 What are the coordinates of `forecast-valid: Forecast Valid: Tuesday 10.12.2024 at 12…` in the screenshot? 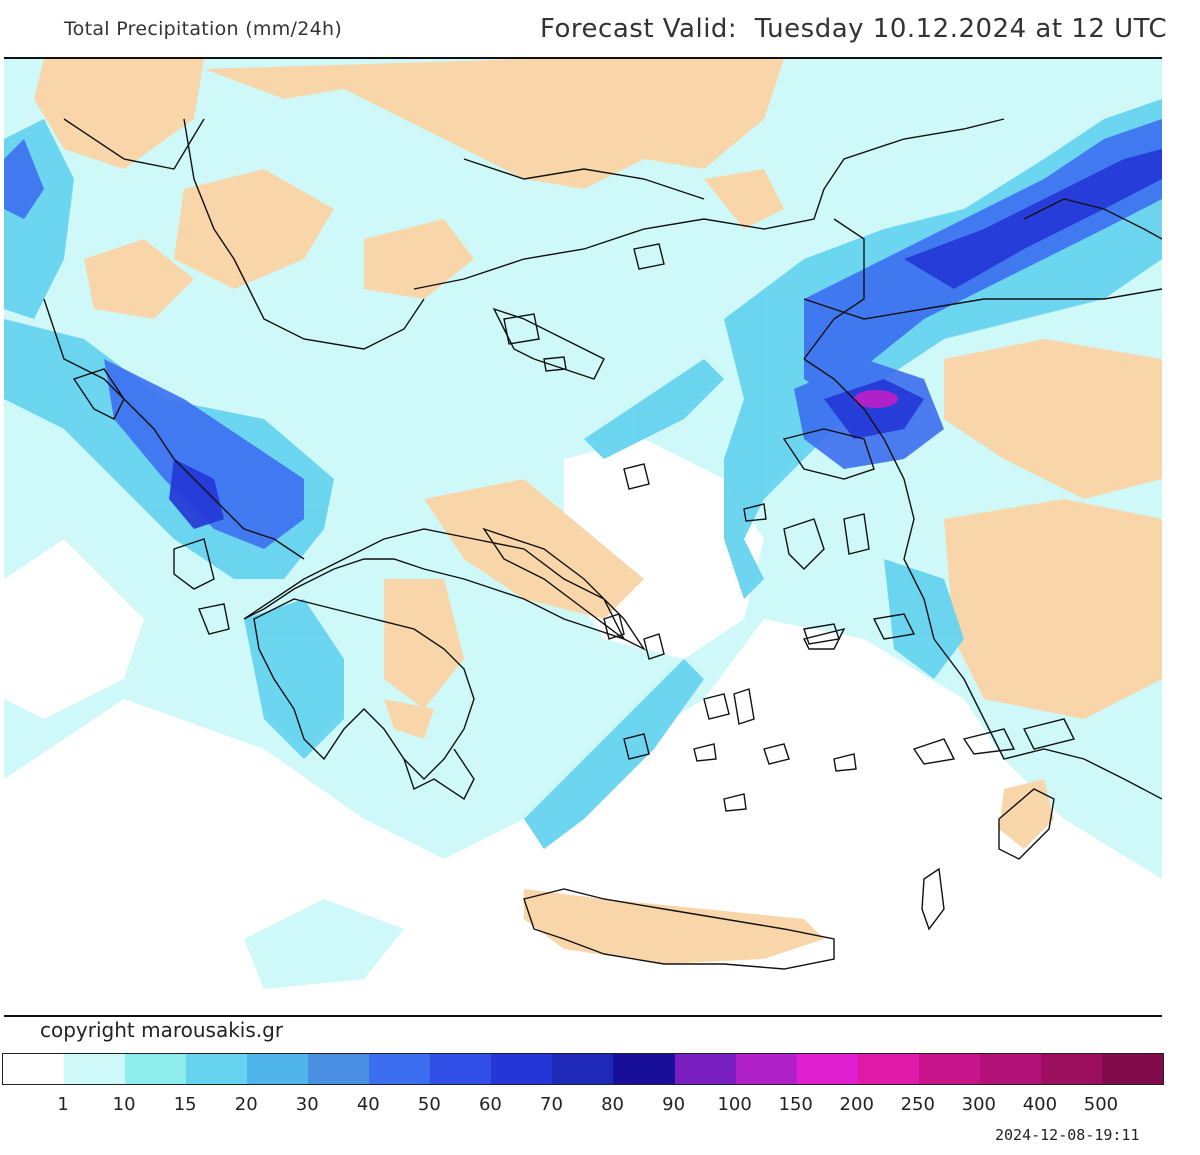 It's located at (853, 29).